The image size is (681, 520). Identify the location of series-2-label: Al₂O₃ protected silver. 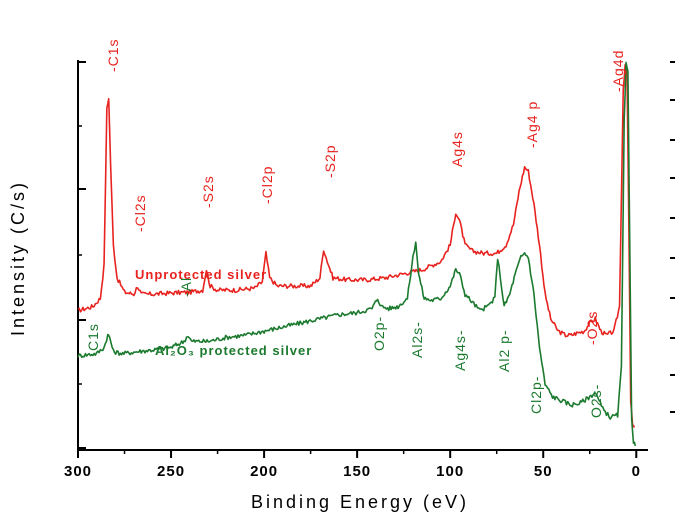
(233, 350).